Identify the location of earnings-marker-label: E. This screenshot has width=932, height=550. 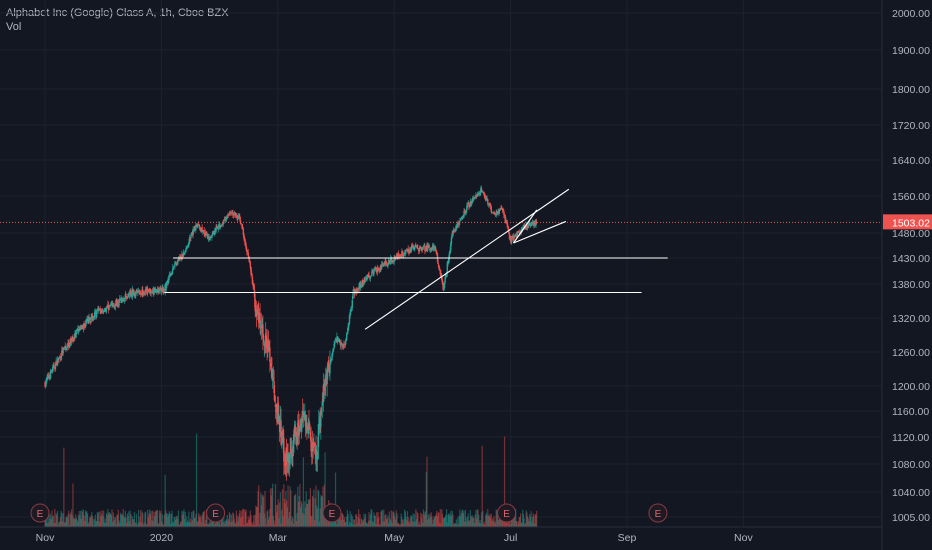
(658, 514).